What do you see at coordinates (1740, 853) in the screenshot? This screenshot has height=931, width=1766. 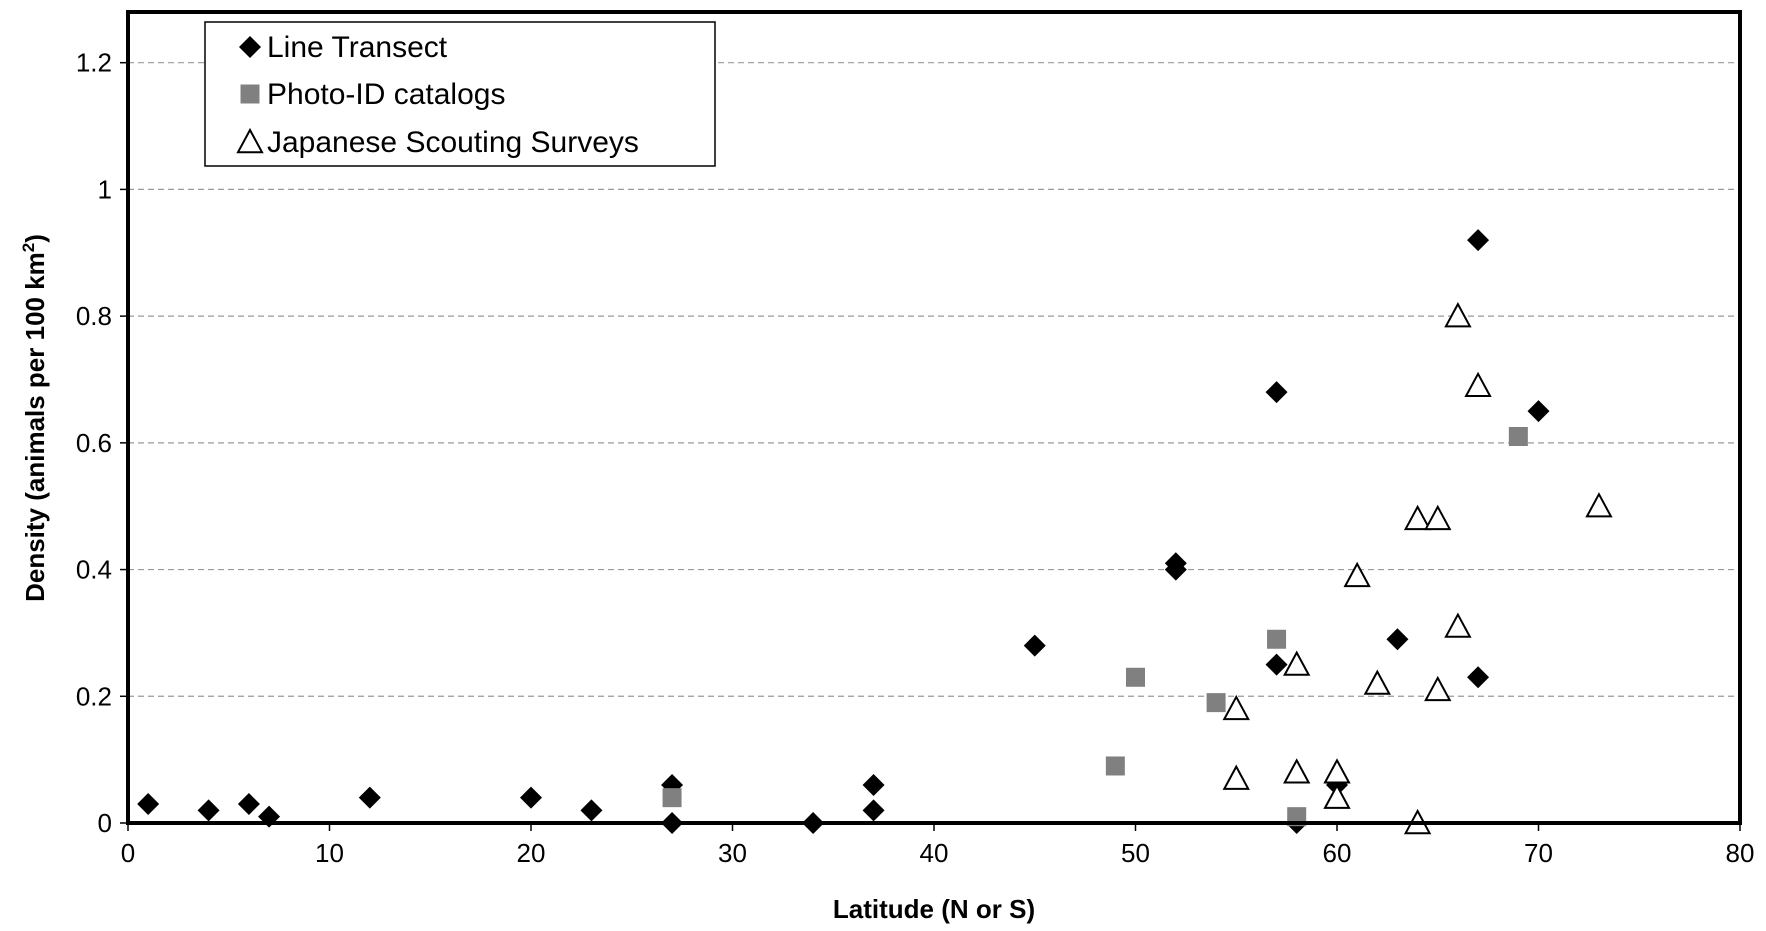 I see `x-tick-label: 80` at bounding box center [1740, 853].